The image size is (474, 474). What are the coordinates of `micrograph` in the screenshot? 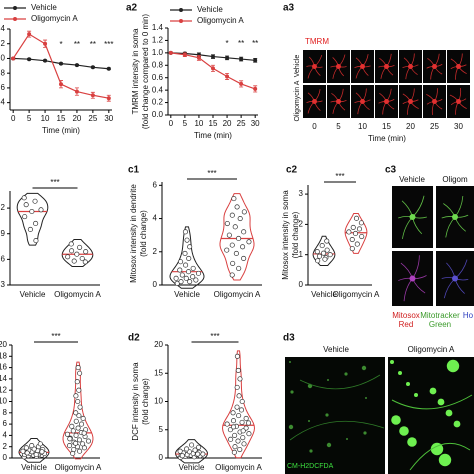 It's located at (431, 415).